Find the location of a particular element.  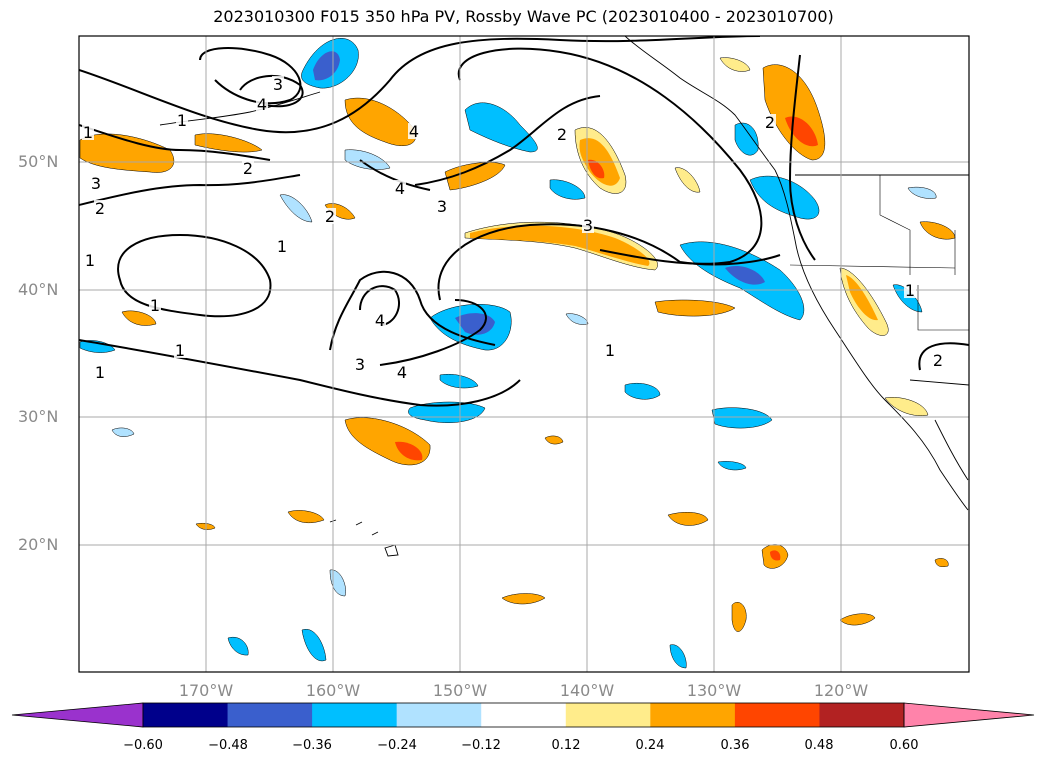

lat-label-30n: 30°N is located at coordinates (38, 416).